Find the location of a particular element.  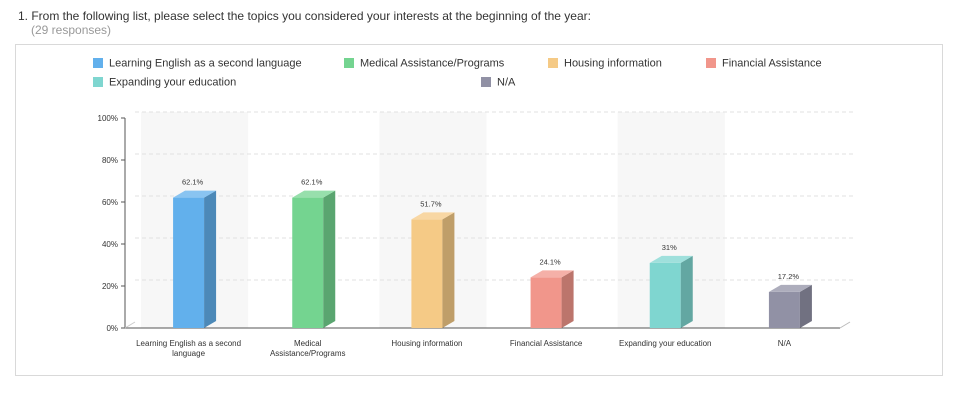

x-tick-label: Assistance/Programs is located at coordinates (308, 353).